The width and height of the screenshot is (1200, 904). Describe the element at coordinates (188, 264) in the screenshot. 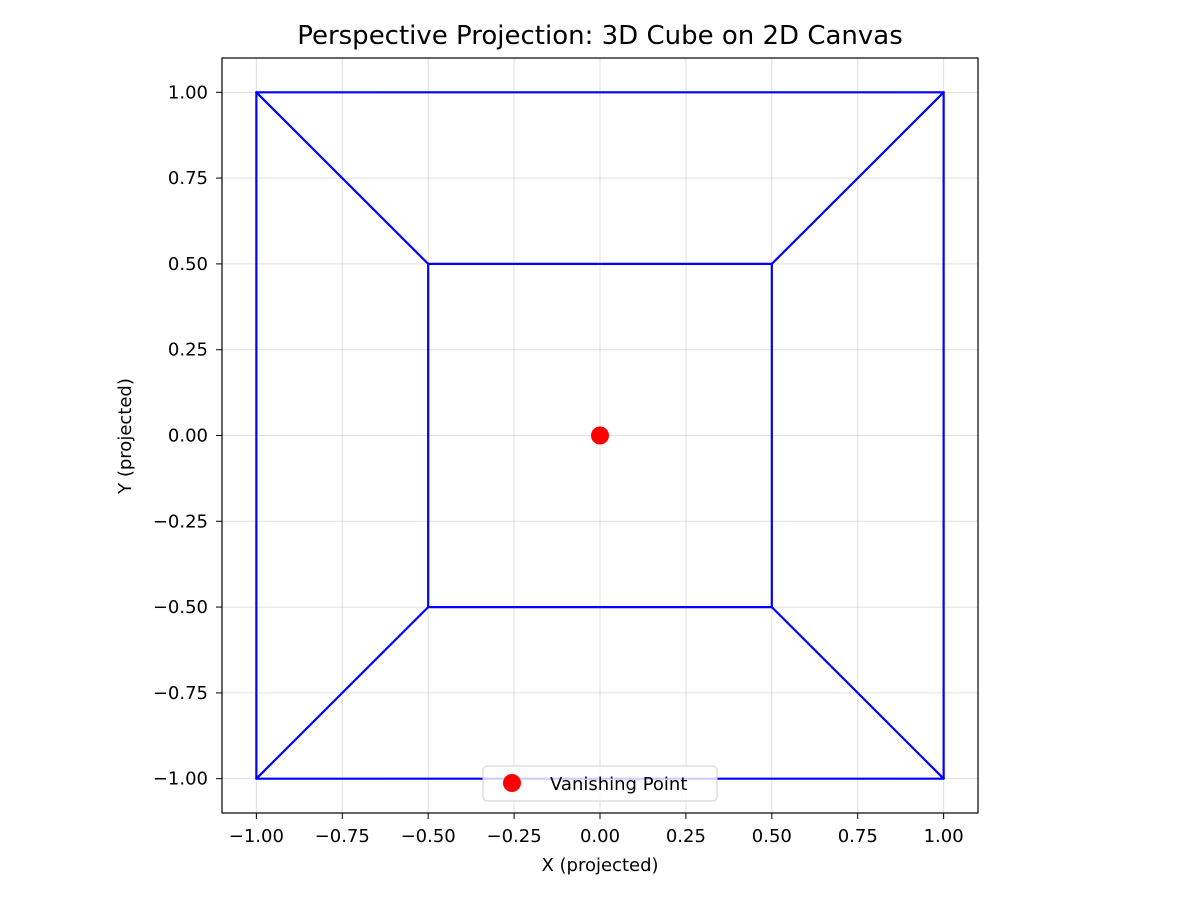

I see `y-tick-label-6: 0.50` at that location.